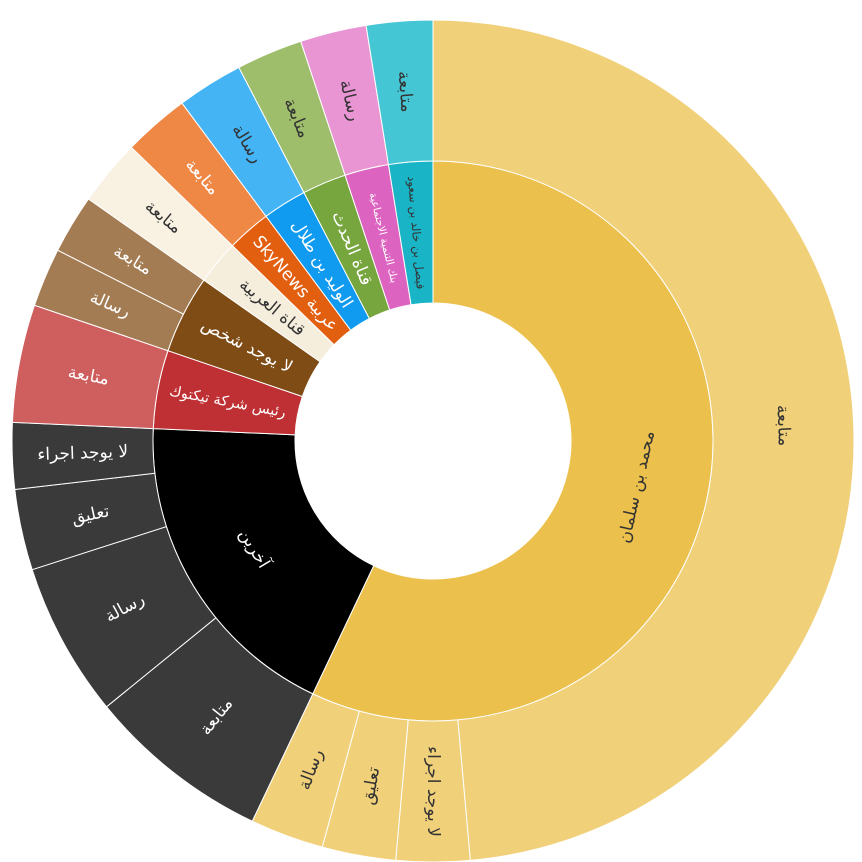 Image resolution: width=862 pixels, height=862 pixels. Describe the element at coordinates (404, 91) in the screenshot. I see `outer-label-9-0: متابعة` at that location.